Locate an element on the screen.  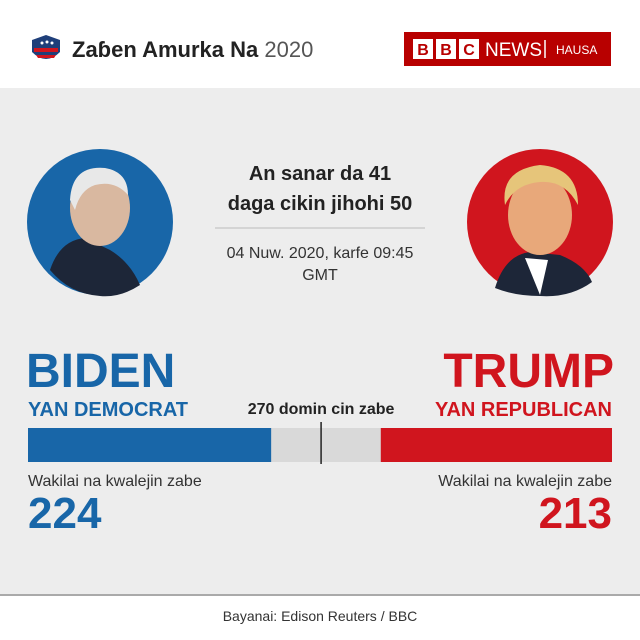
value-label: 224 is located at coordinates (65, 513).